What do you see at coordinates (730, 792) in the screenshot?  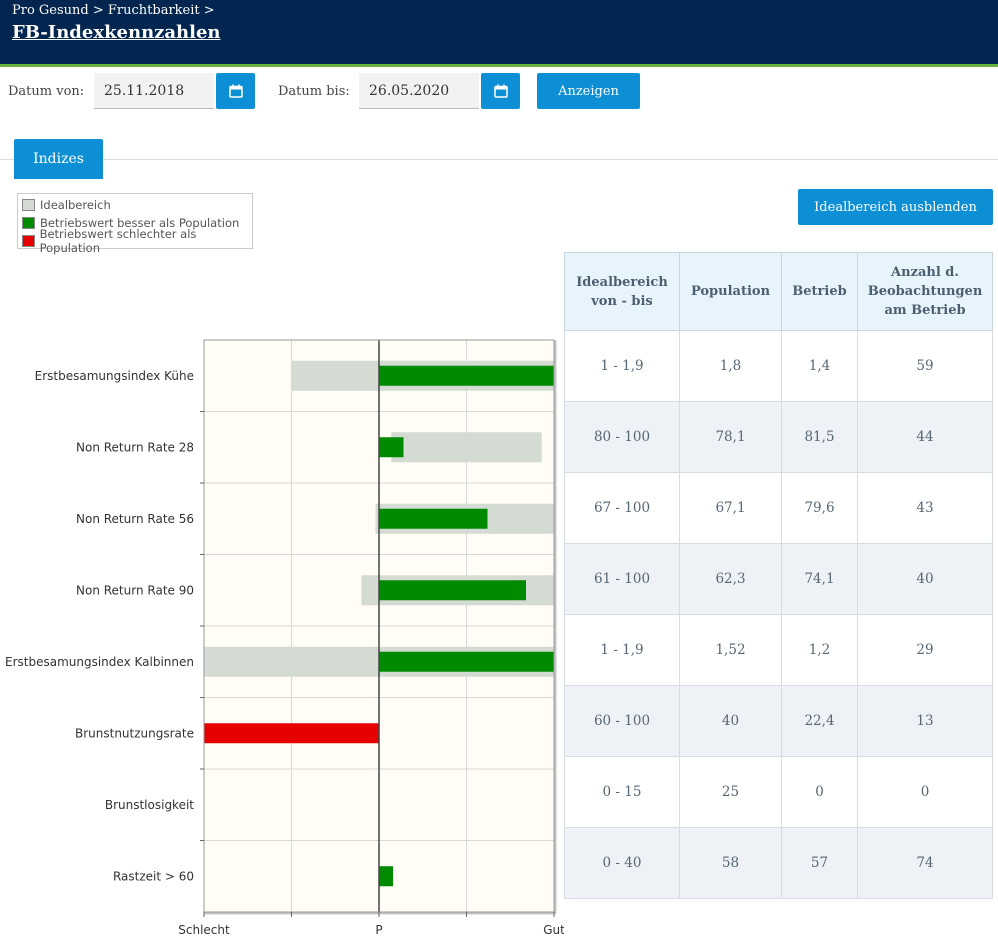 I see `table-cell: 25` at bounding box center [730, 792].